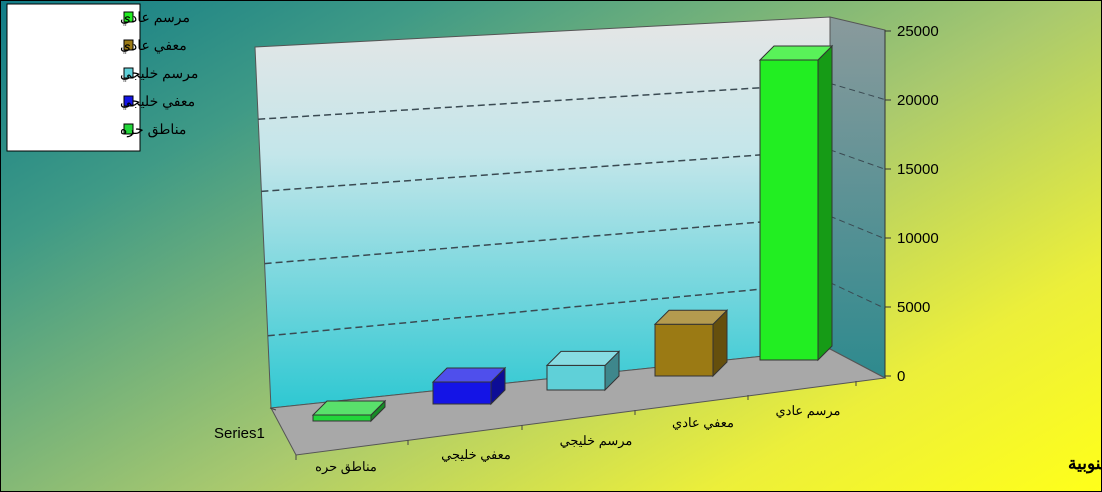 Image resolution: width=1102 pixels, height=492 pixels. Describe the element at coordinates (918, 169) in the screenshot. I see `y-tick-label: 15000` at that location.